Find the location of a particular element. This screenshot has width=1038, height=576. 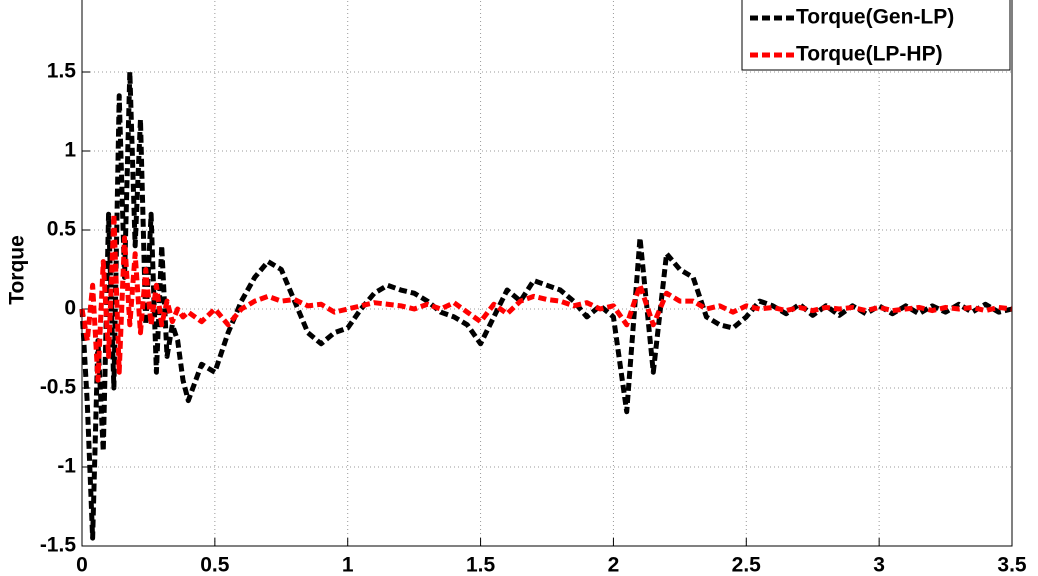

x-tick-label: 0.5 is located at coordinates (215, 565).